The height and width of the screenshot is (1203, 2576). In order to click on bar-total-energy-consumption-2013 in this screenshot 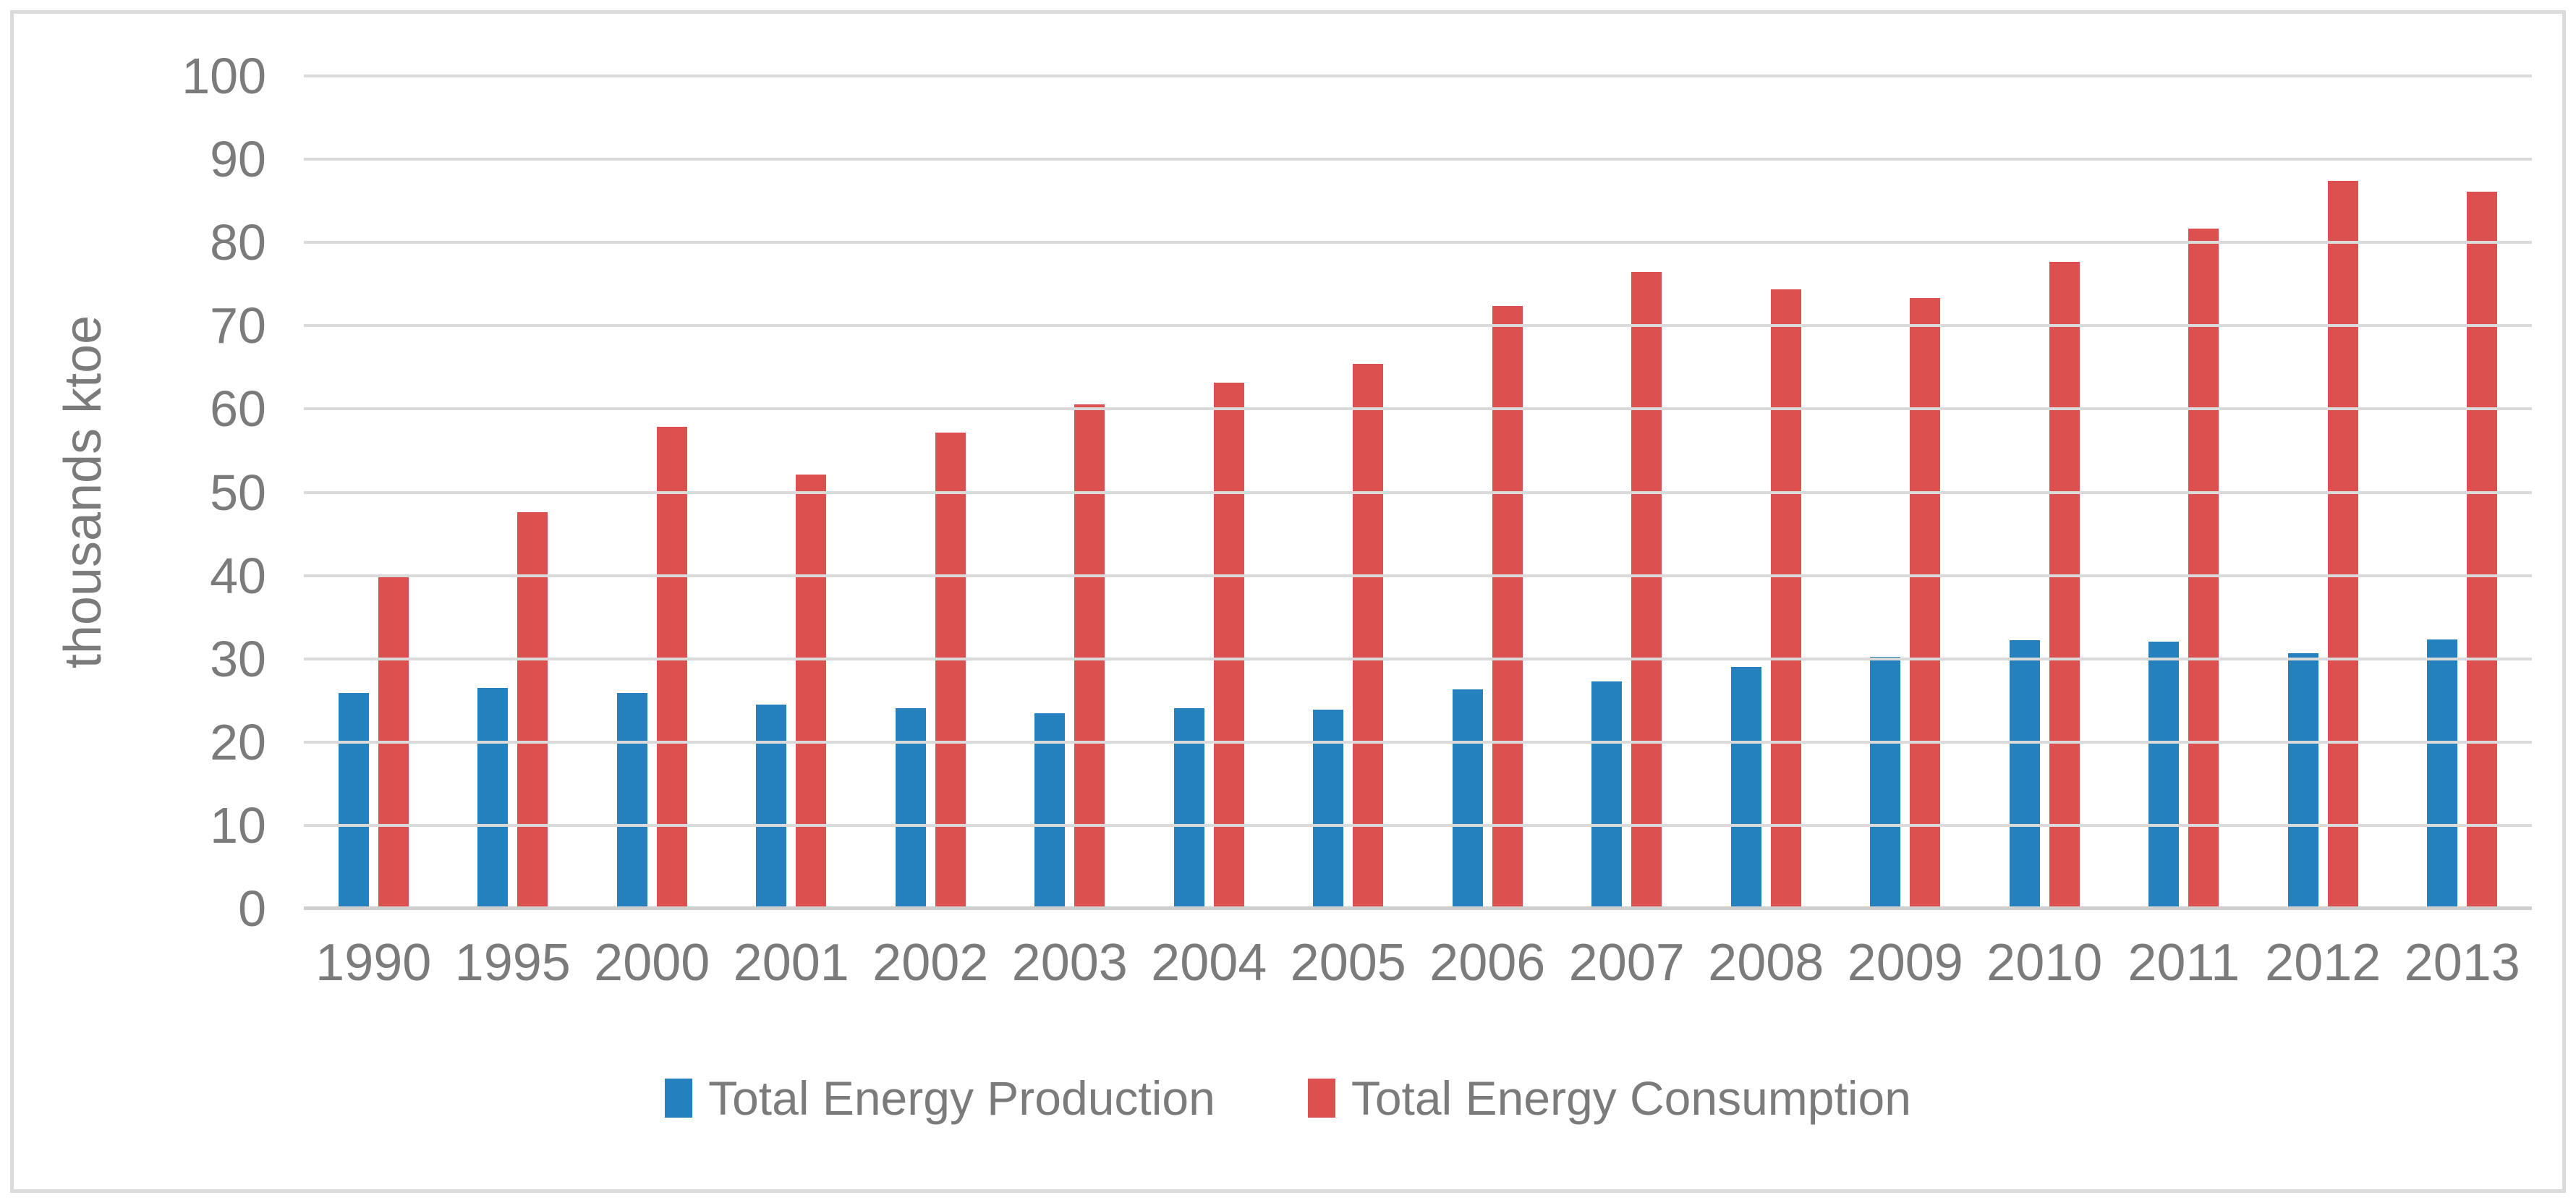, I will do `click(2482, 550)`.